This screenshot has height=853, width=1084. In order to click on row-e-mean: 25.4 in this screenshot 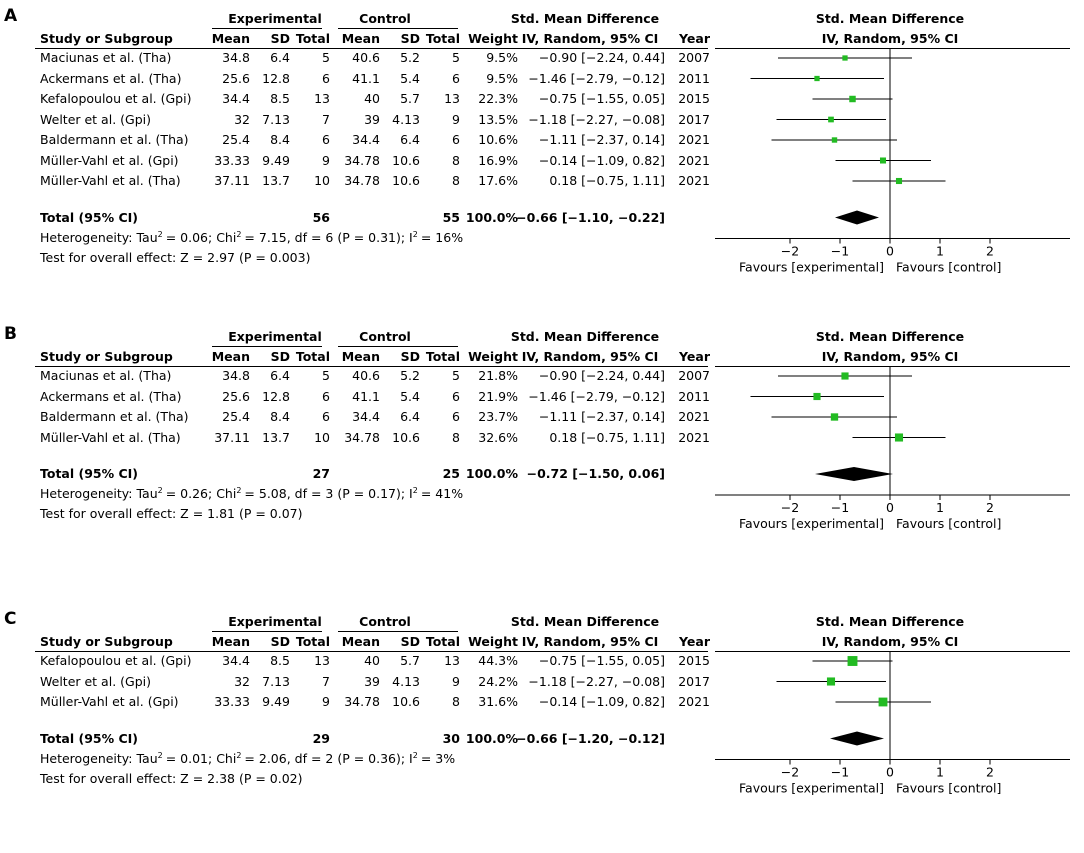, I will do `click(236, 416)`.